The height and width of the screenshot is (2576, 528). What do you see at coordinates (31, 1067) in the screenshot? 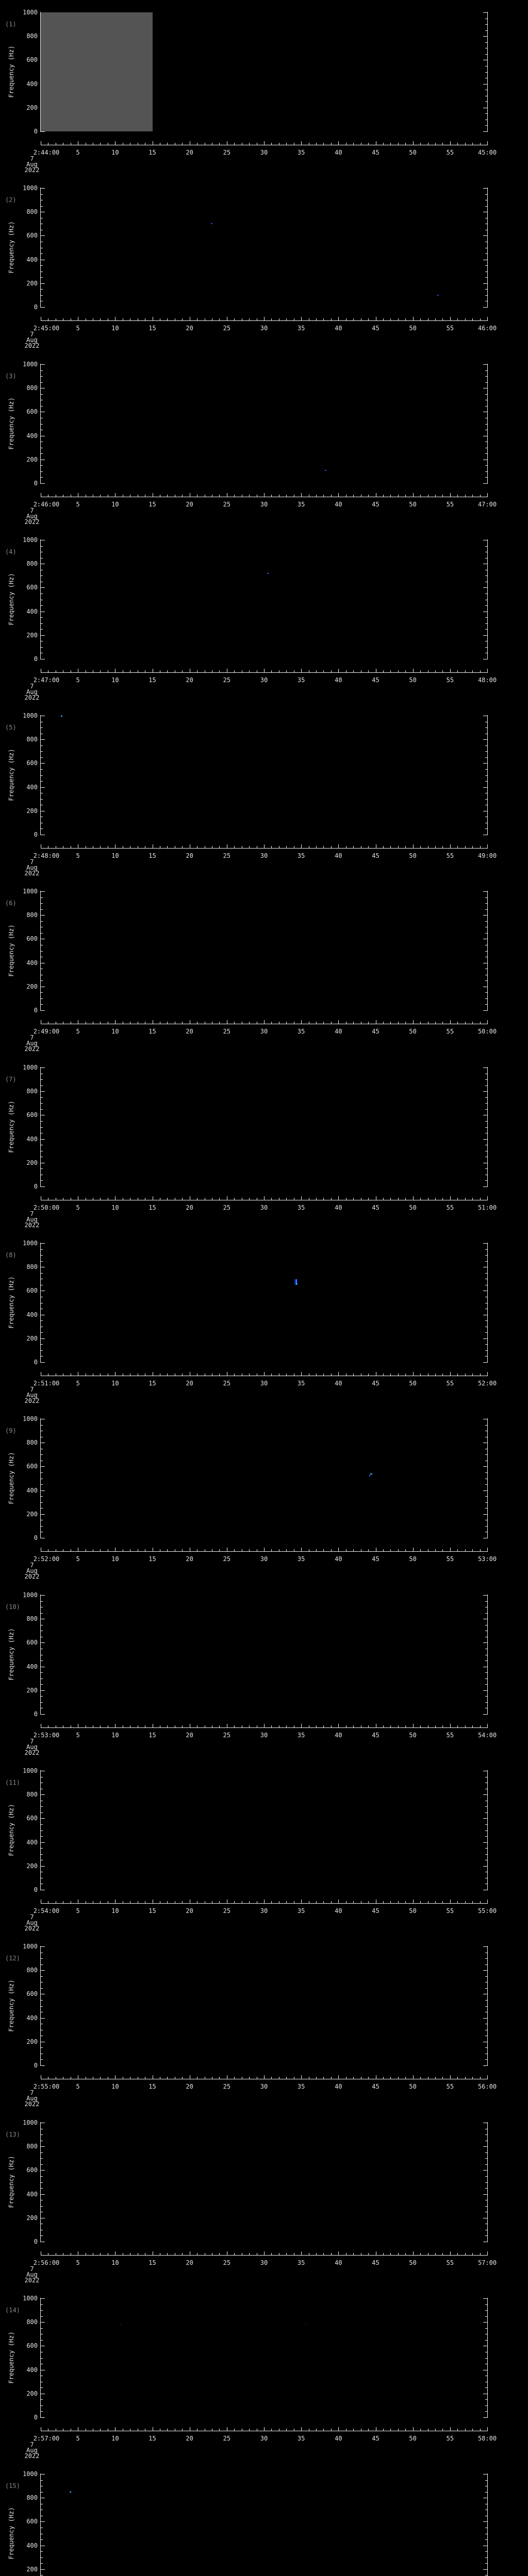
I see `y-tick-label: 1000` at bounding box center [31, 1067].